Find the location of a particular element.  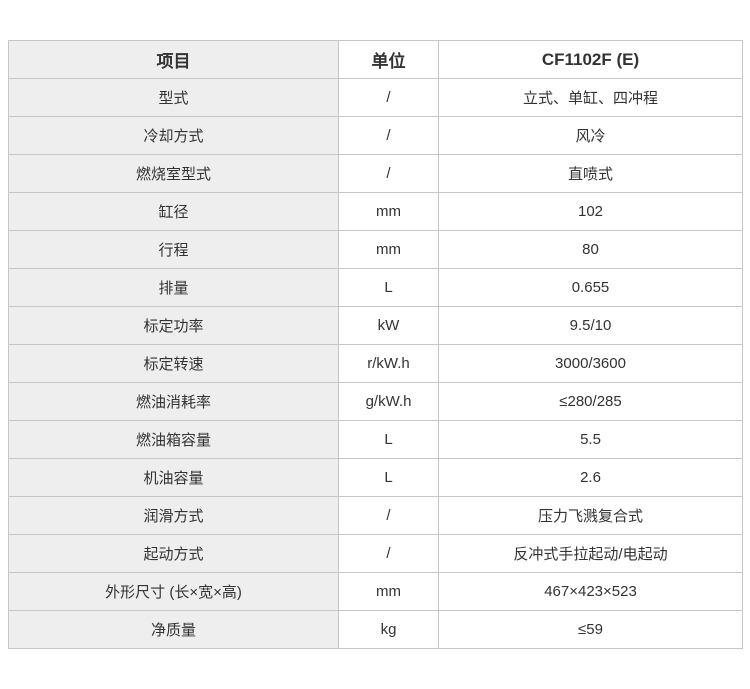

header-item: 项目 is located at coordinates (173, 59).